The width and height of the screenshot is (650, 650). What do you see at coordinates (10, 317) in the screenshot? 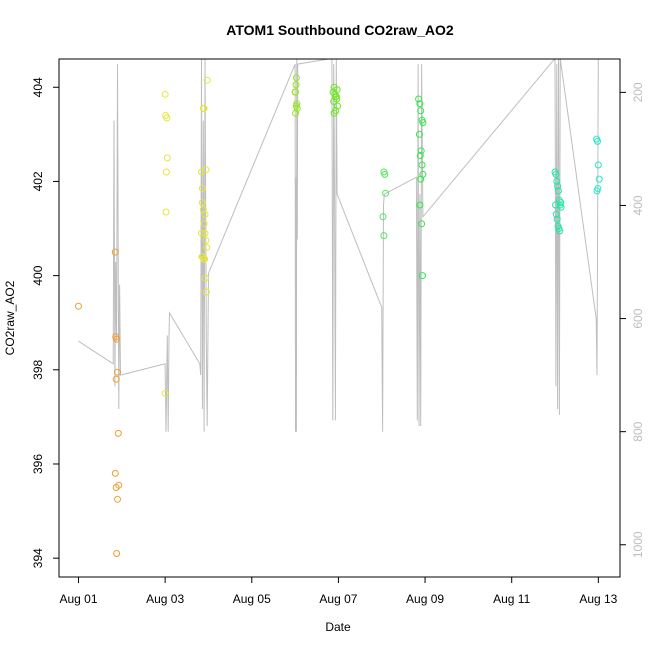
I see `y-axis-label: CO2raw_AO2` at bounding box center [10, 317].